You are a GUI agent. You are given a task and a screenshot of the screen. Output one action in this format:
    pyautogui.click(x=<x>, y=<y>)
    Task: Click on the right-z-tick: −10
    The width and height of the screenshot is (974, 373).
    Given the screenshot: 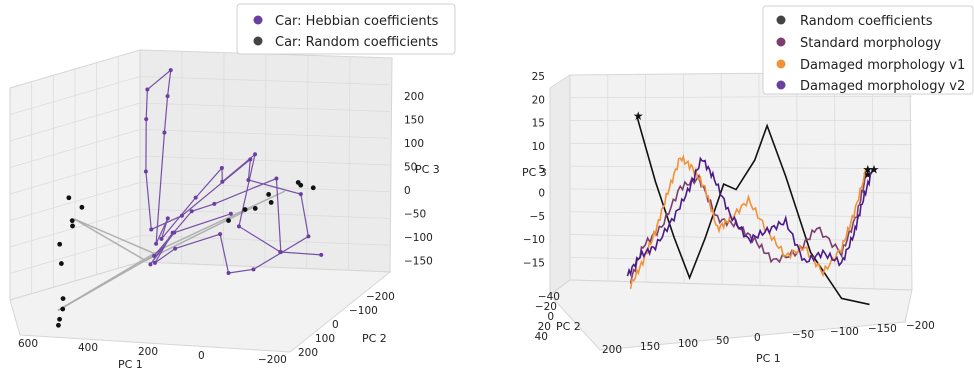 What is the action you would take?
    pyautogui.click(x=534, y=240)
    